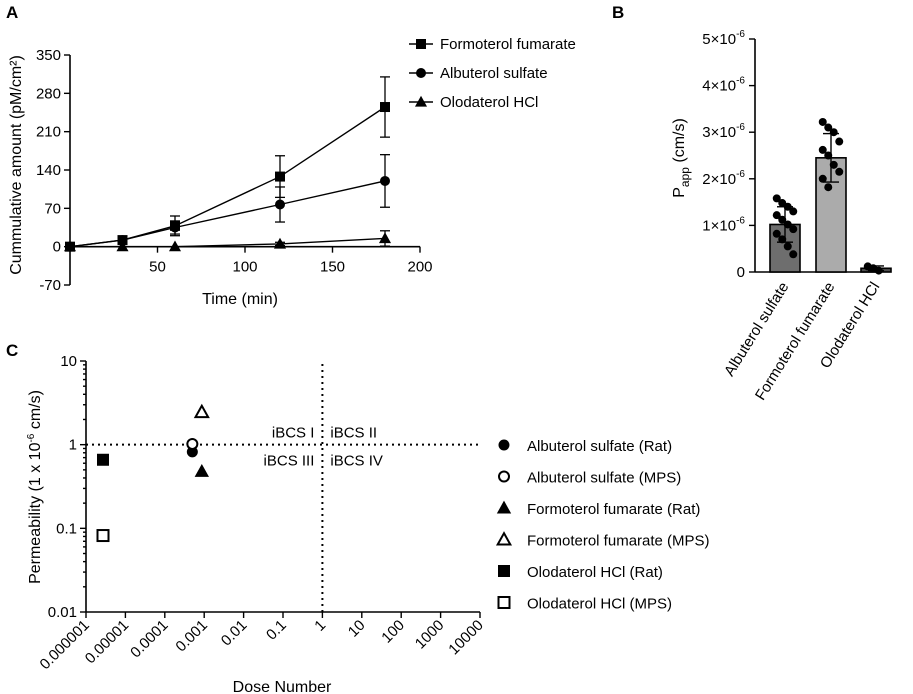 The width and height of the screenshot is (913, 694). What do you see at coordinates (613, 509) in the screenshot?
I see `legend-label: Formoterol fumarate (Rat)` at bounding box center [613, 509].